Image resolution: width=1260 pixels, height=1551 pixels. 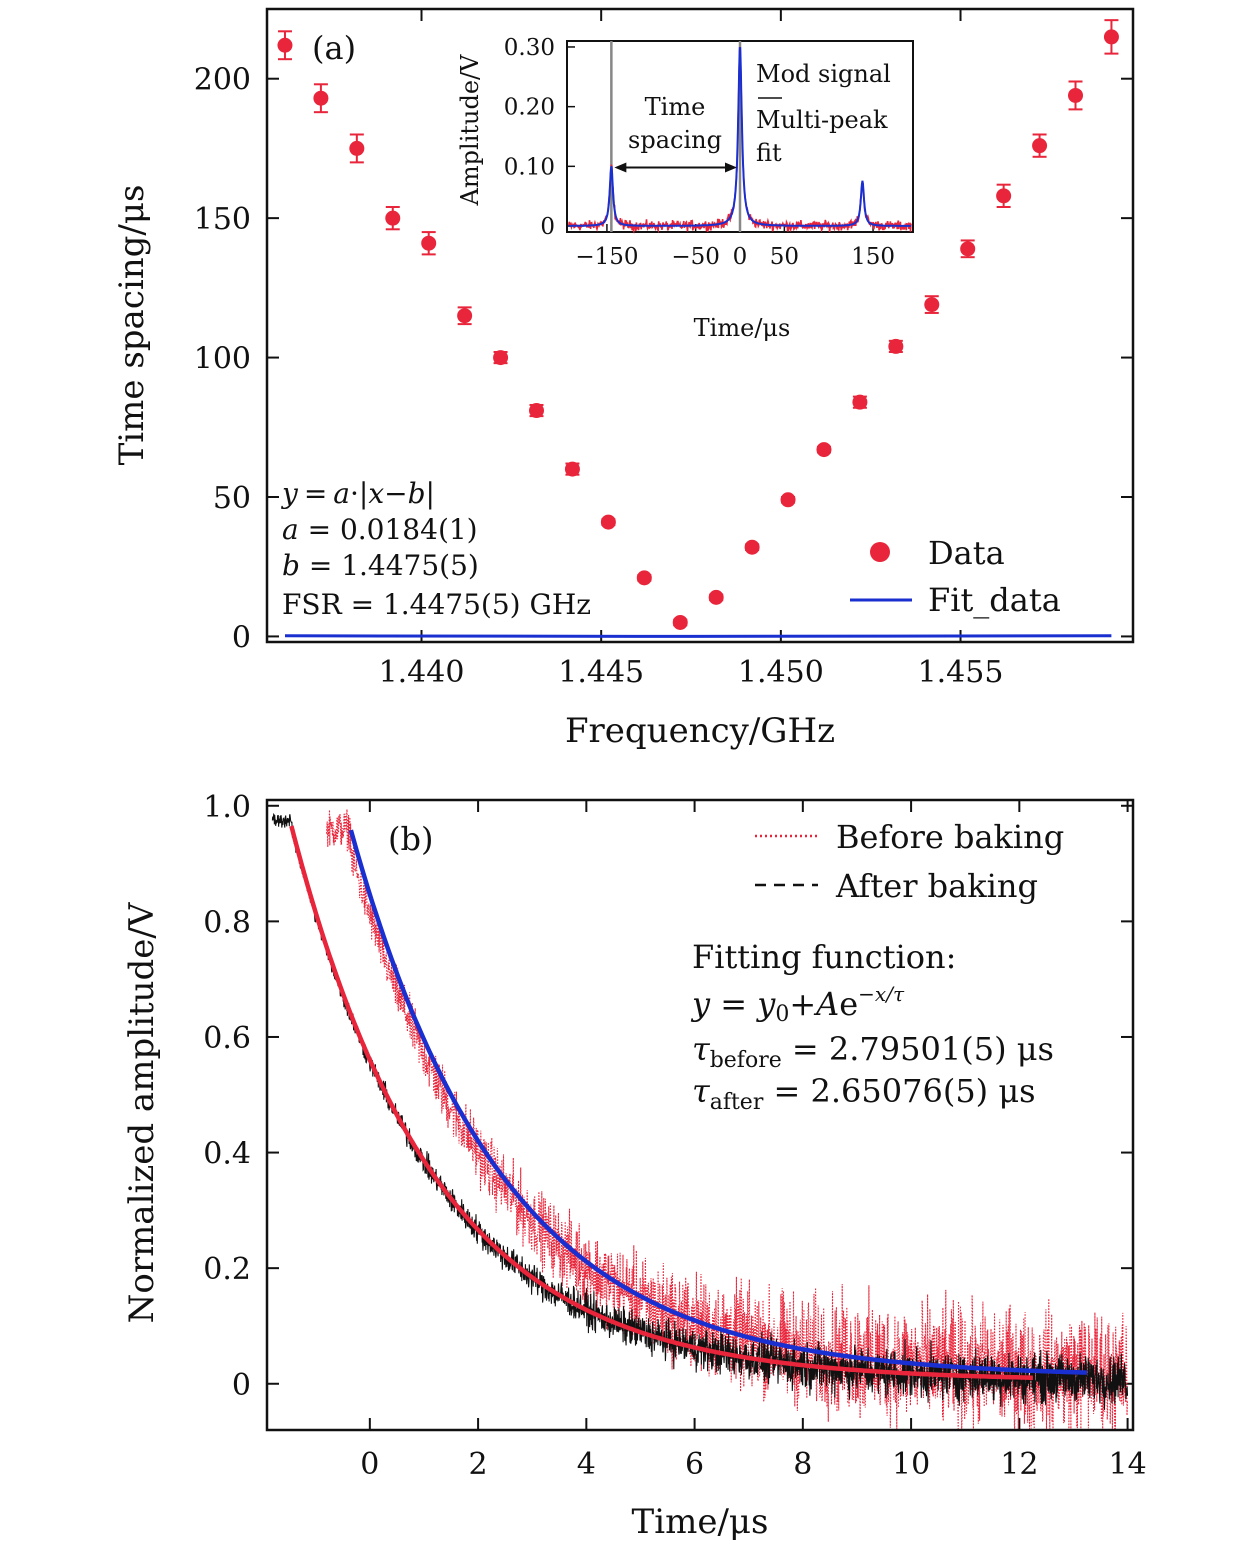 I want to click on panel-a-fsr: FSR = 1.4475(5) GHz, so click(x=436, y=604).